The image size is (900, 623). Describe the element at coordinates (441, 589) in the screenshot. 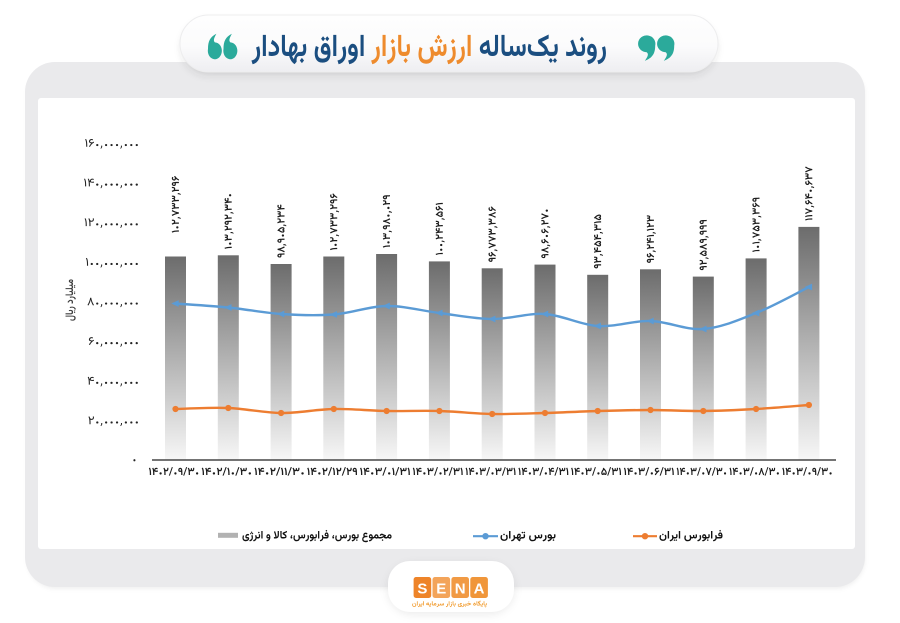

I see `svg-text: E` at that location.